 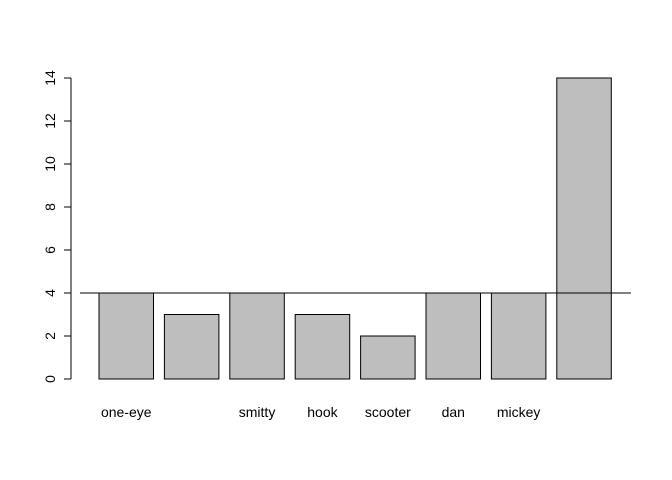 I want to click on y-tick-label: 6, so click(x=50, y=250).